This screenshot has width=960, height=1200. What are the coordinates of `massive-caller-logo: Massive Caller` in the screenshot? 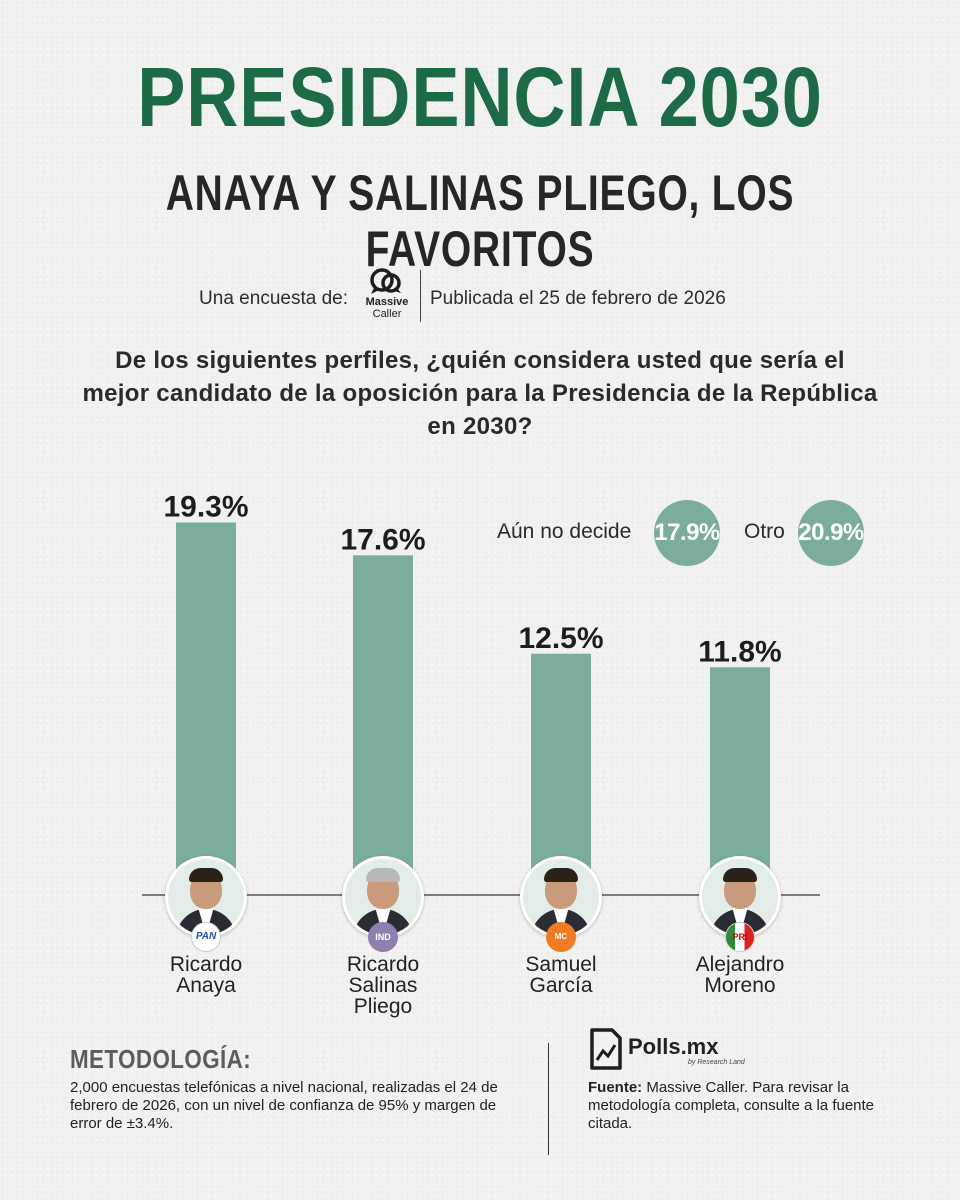 It's located at (387, 296).